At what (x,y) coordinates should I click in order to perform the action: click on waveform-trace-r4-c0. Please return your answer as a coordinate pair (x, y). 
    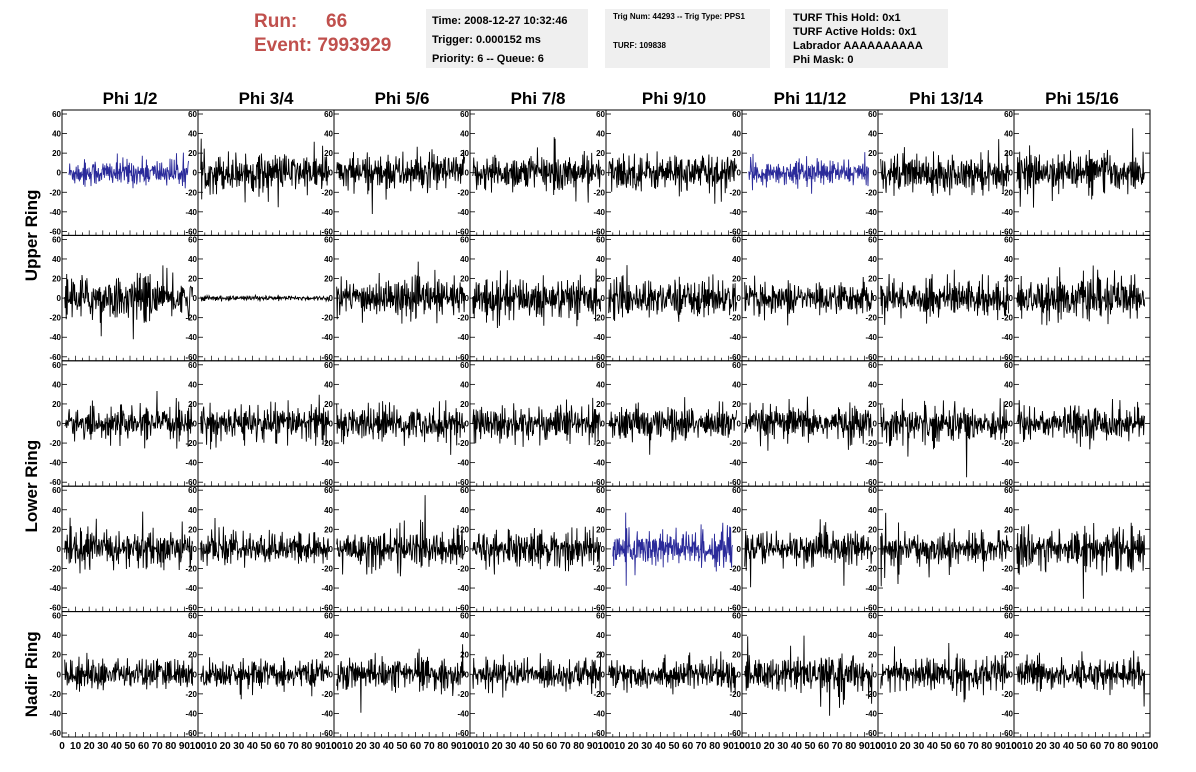
    Looking at the image, I should click on (129, 672).